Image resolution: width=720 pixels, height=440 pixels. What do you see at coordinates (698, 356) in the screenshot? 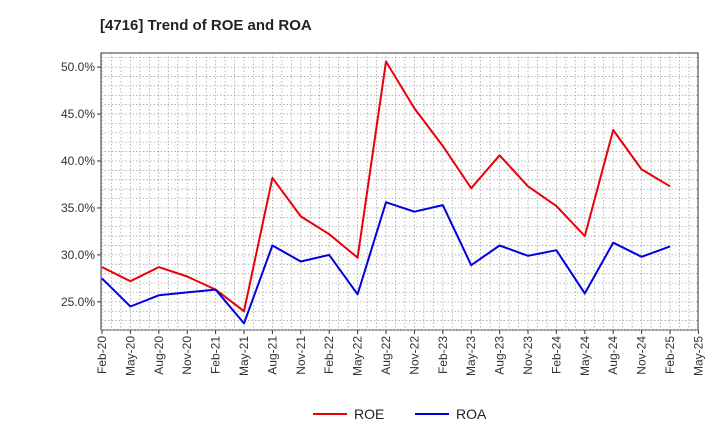
I see `x-tick-label: May-25` at bounding box center [698, 356].